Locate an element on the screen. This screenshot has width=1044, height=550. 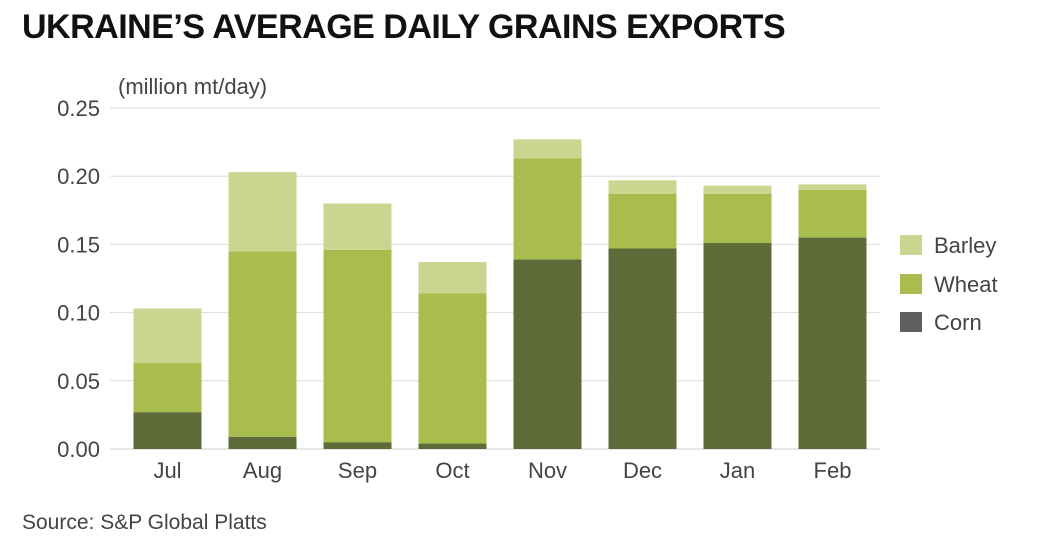
bar-barley-oct is located at coordinates (452, 278).